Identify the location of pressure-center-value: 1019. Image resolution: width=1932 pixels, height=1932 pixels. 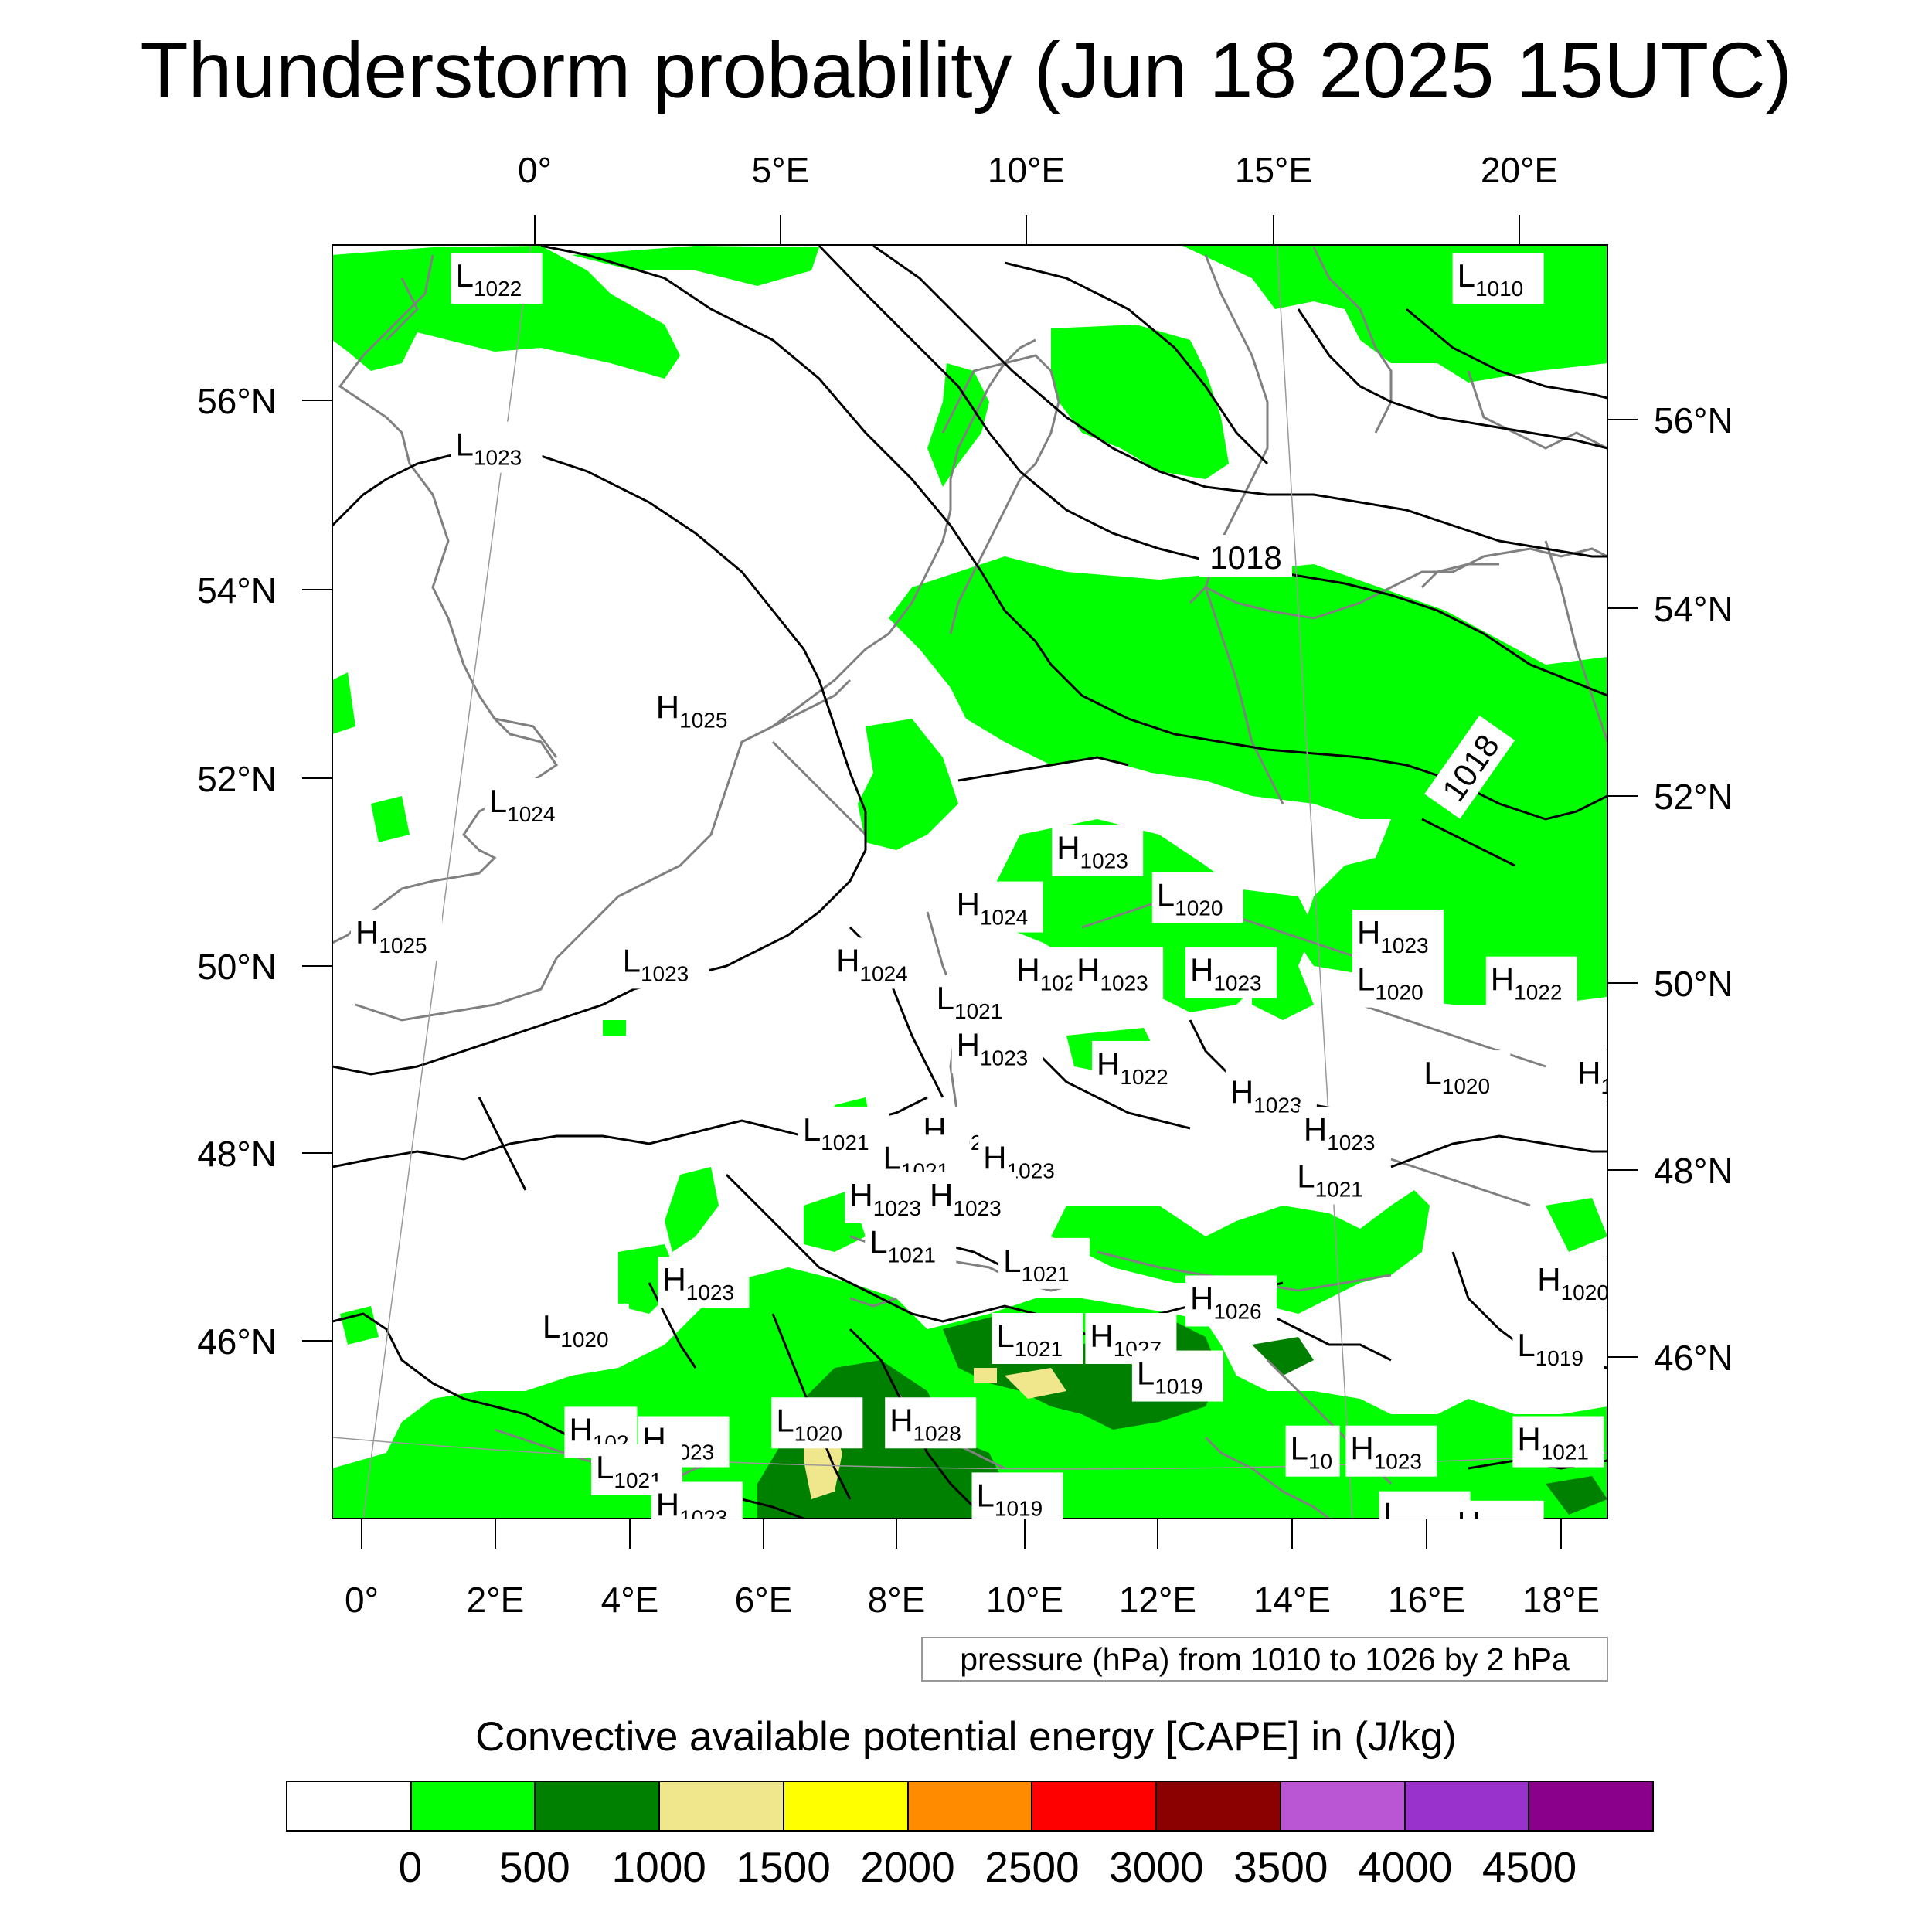
(1560, 1358).